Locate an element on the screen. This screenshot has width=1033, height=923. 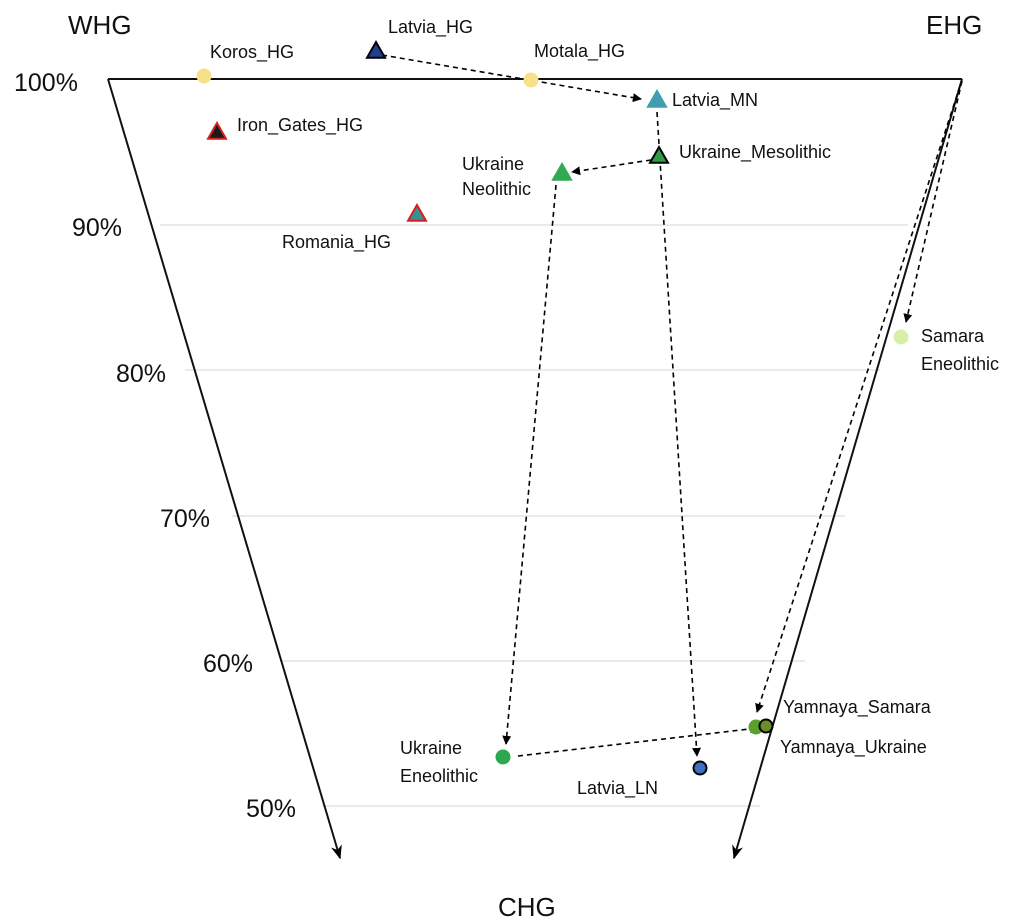
label-latvia_ln: Latvia_LN is located at coordinates (617, 788).